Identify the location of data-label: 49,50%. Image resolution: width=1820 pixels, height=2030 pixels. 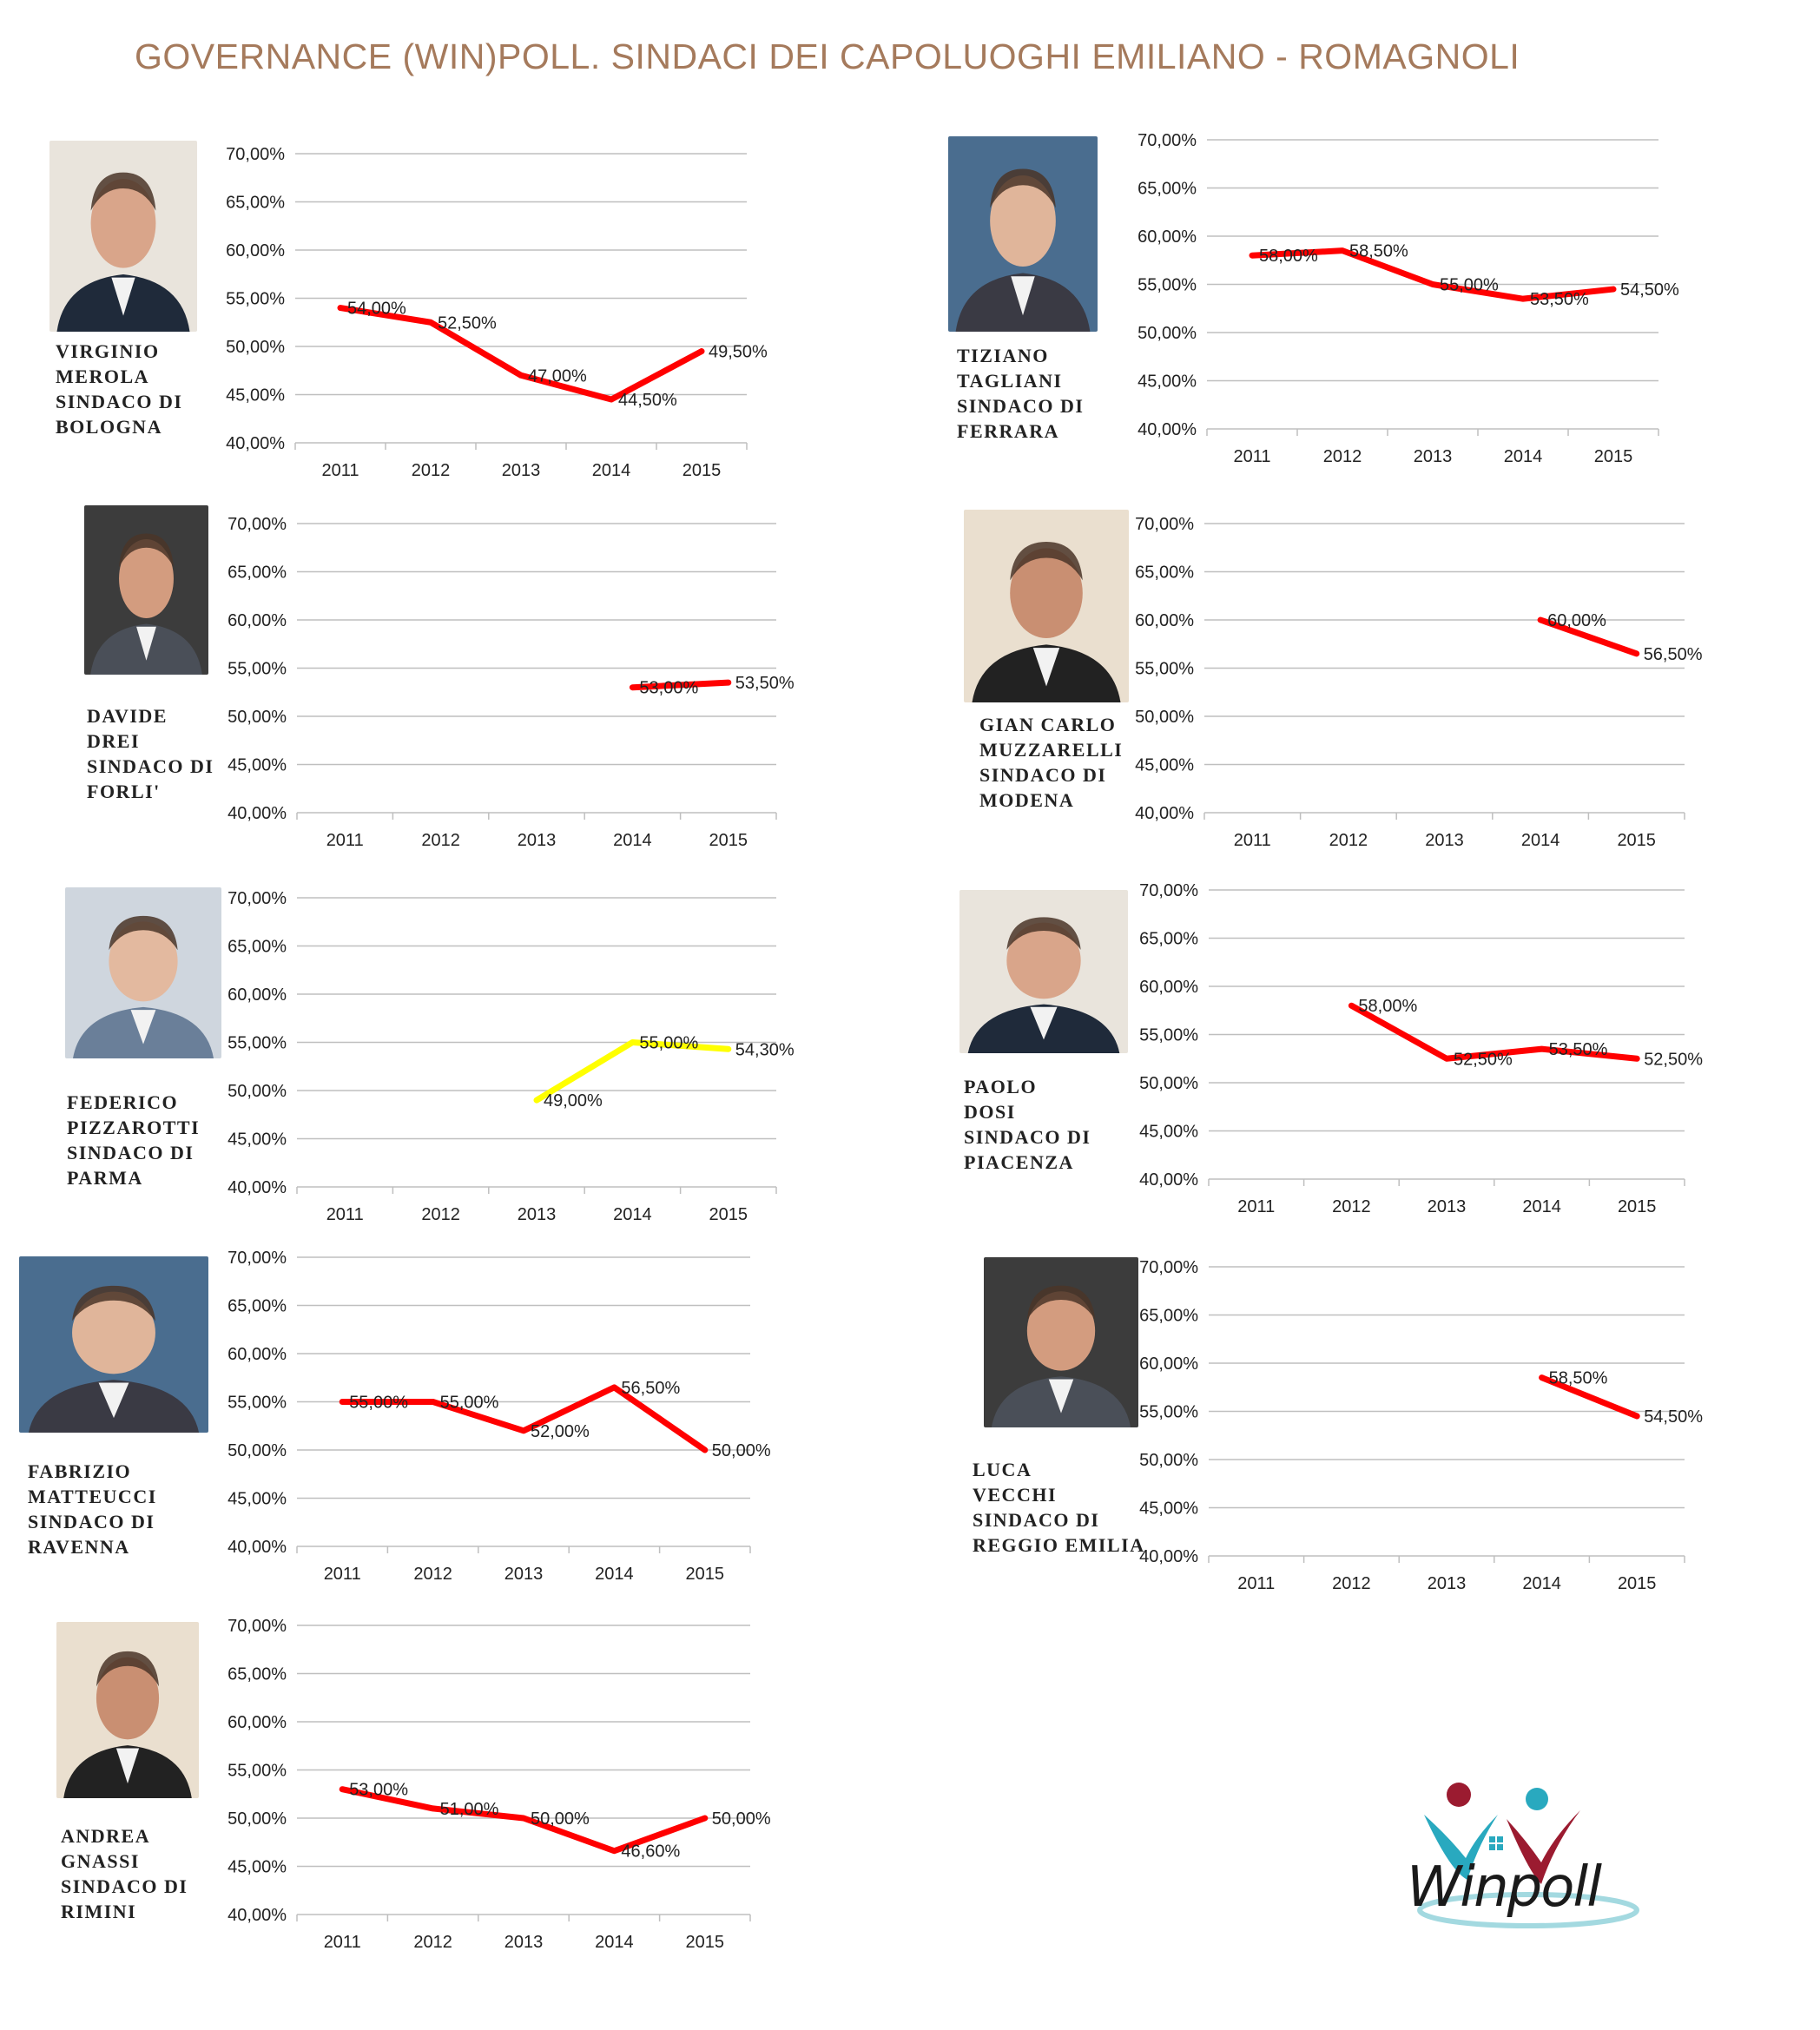
(738, 353).